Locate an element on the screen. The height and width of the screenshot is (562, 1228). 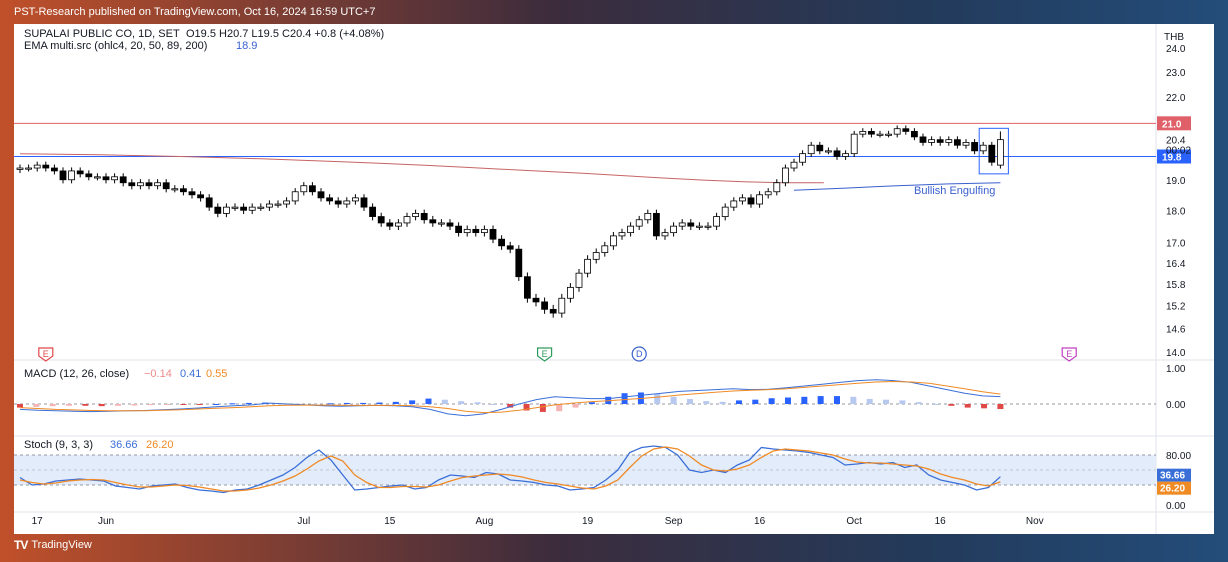
currency-label: THB is located at coordinates (1174, 37).